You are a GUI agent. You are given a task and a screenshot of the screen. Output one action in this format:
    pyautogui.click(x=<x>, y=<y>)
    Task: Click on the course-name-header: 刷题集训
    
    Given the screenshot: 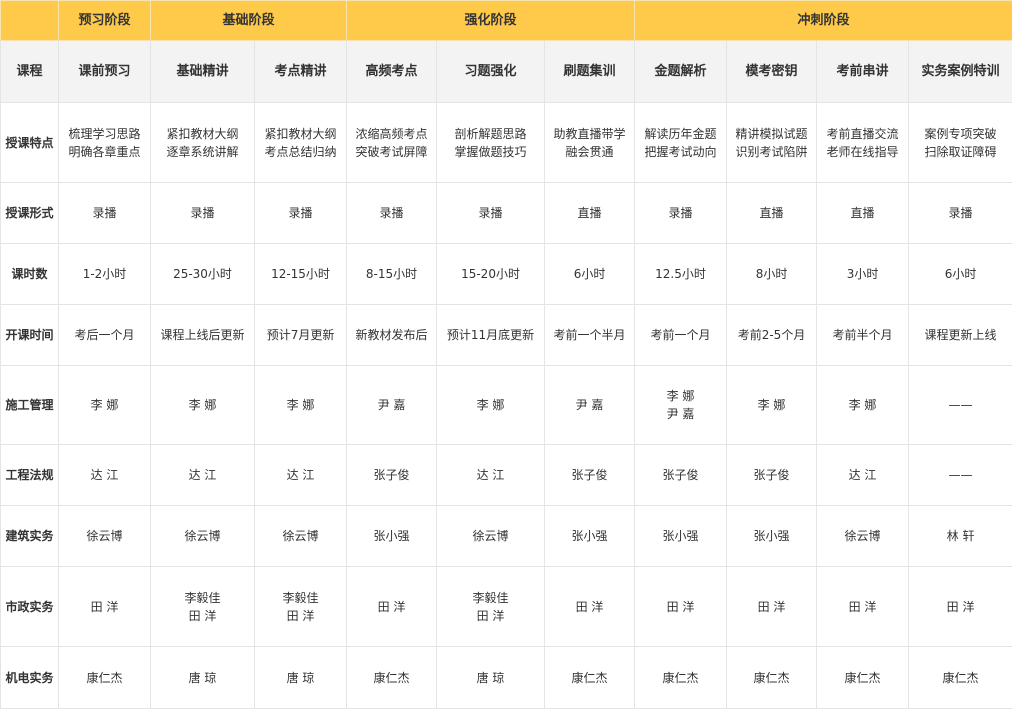 What is the action you would take?
    pyautogui.click(x=590, y=71)
    